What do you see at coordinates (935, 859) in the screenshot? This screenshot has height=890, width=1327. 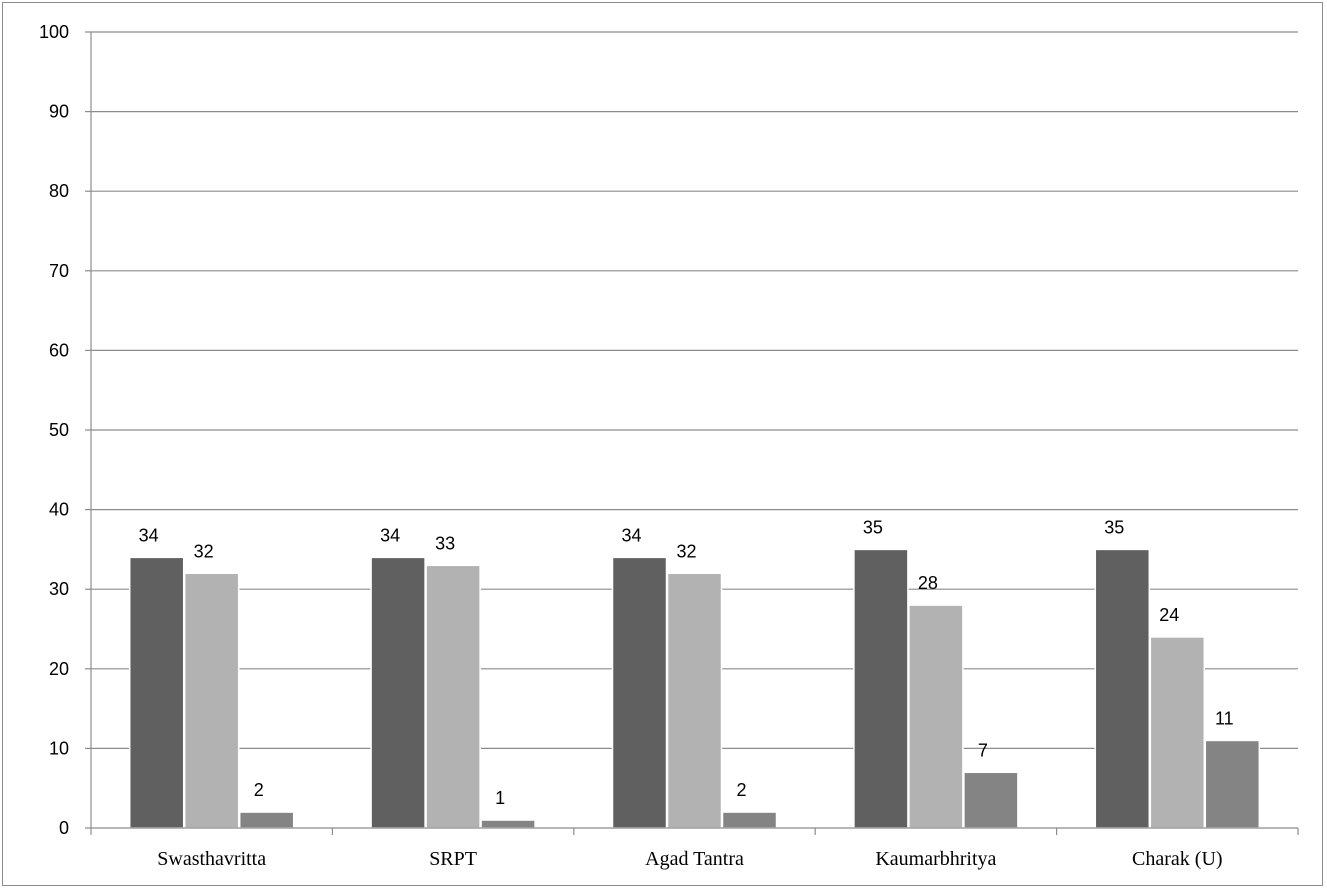 I see `x-tick-label: Kaumarbhritya` at bounding box center [935, 859].